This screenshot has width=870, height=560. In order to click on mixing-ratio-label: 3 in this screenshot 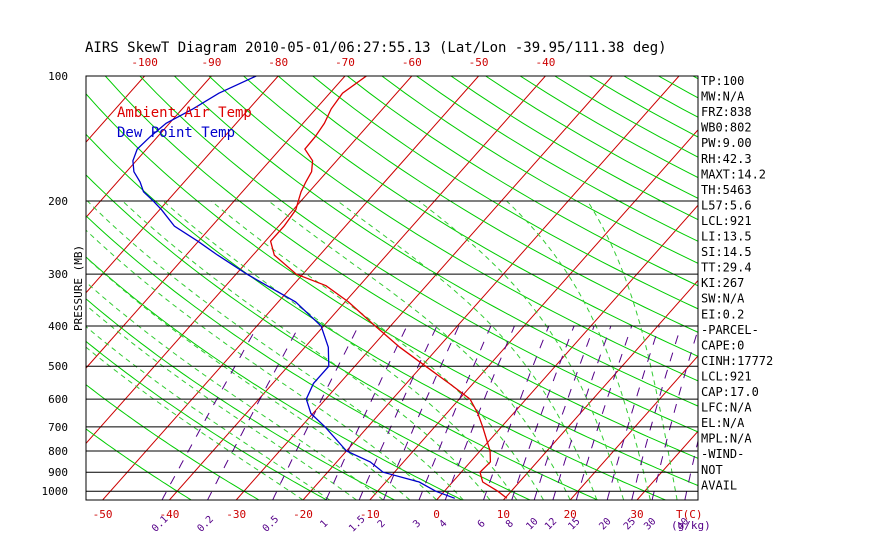, I will do `click(417, 524)`.